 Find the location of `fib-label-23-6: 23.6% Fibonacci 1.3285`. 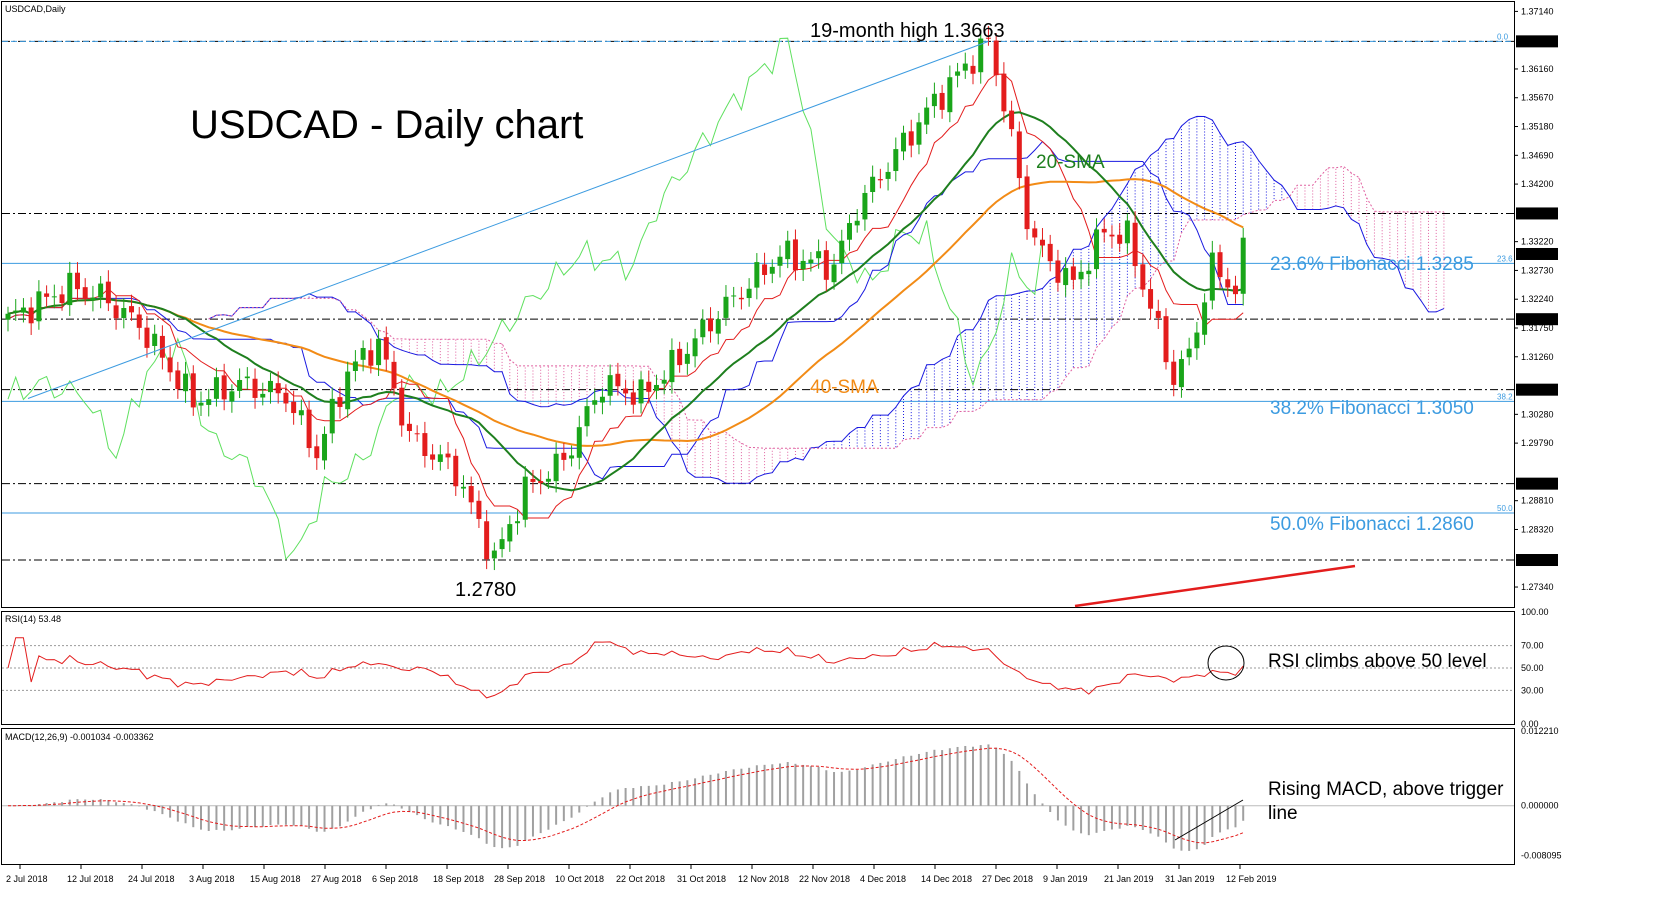

fib-label-23-6: 23.6% Fibonacci 1.3285 is located at coordinates (1372, 264).